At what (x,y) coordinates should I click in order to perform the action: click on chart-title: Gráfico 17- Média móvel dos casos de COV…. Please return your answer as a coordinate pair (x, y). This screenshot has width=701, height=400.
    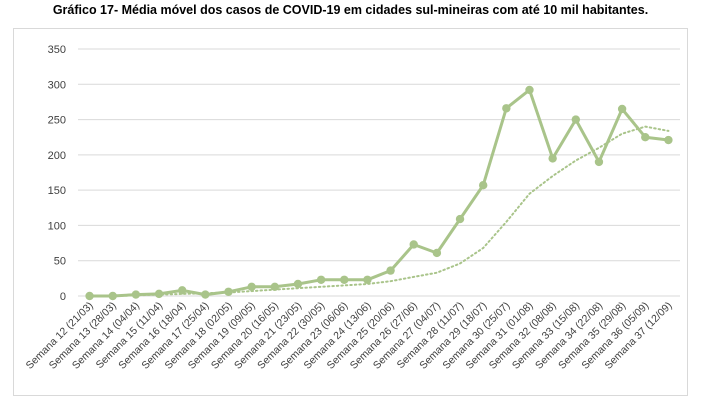
    Looking at the image, I should click on (350, 10).